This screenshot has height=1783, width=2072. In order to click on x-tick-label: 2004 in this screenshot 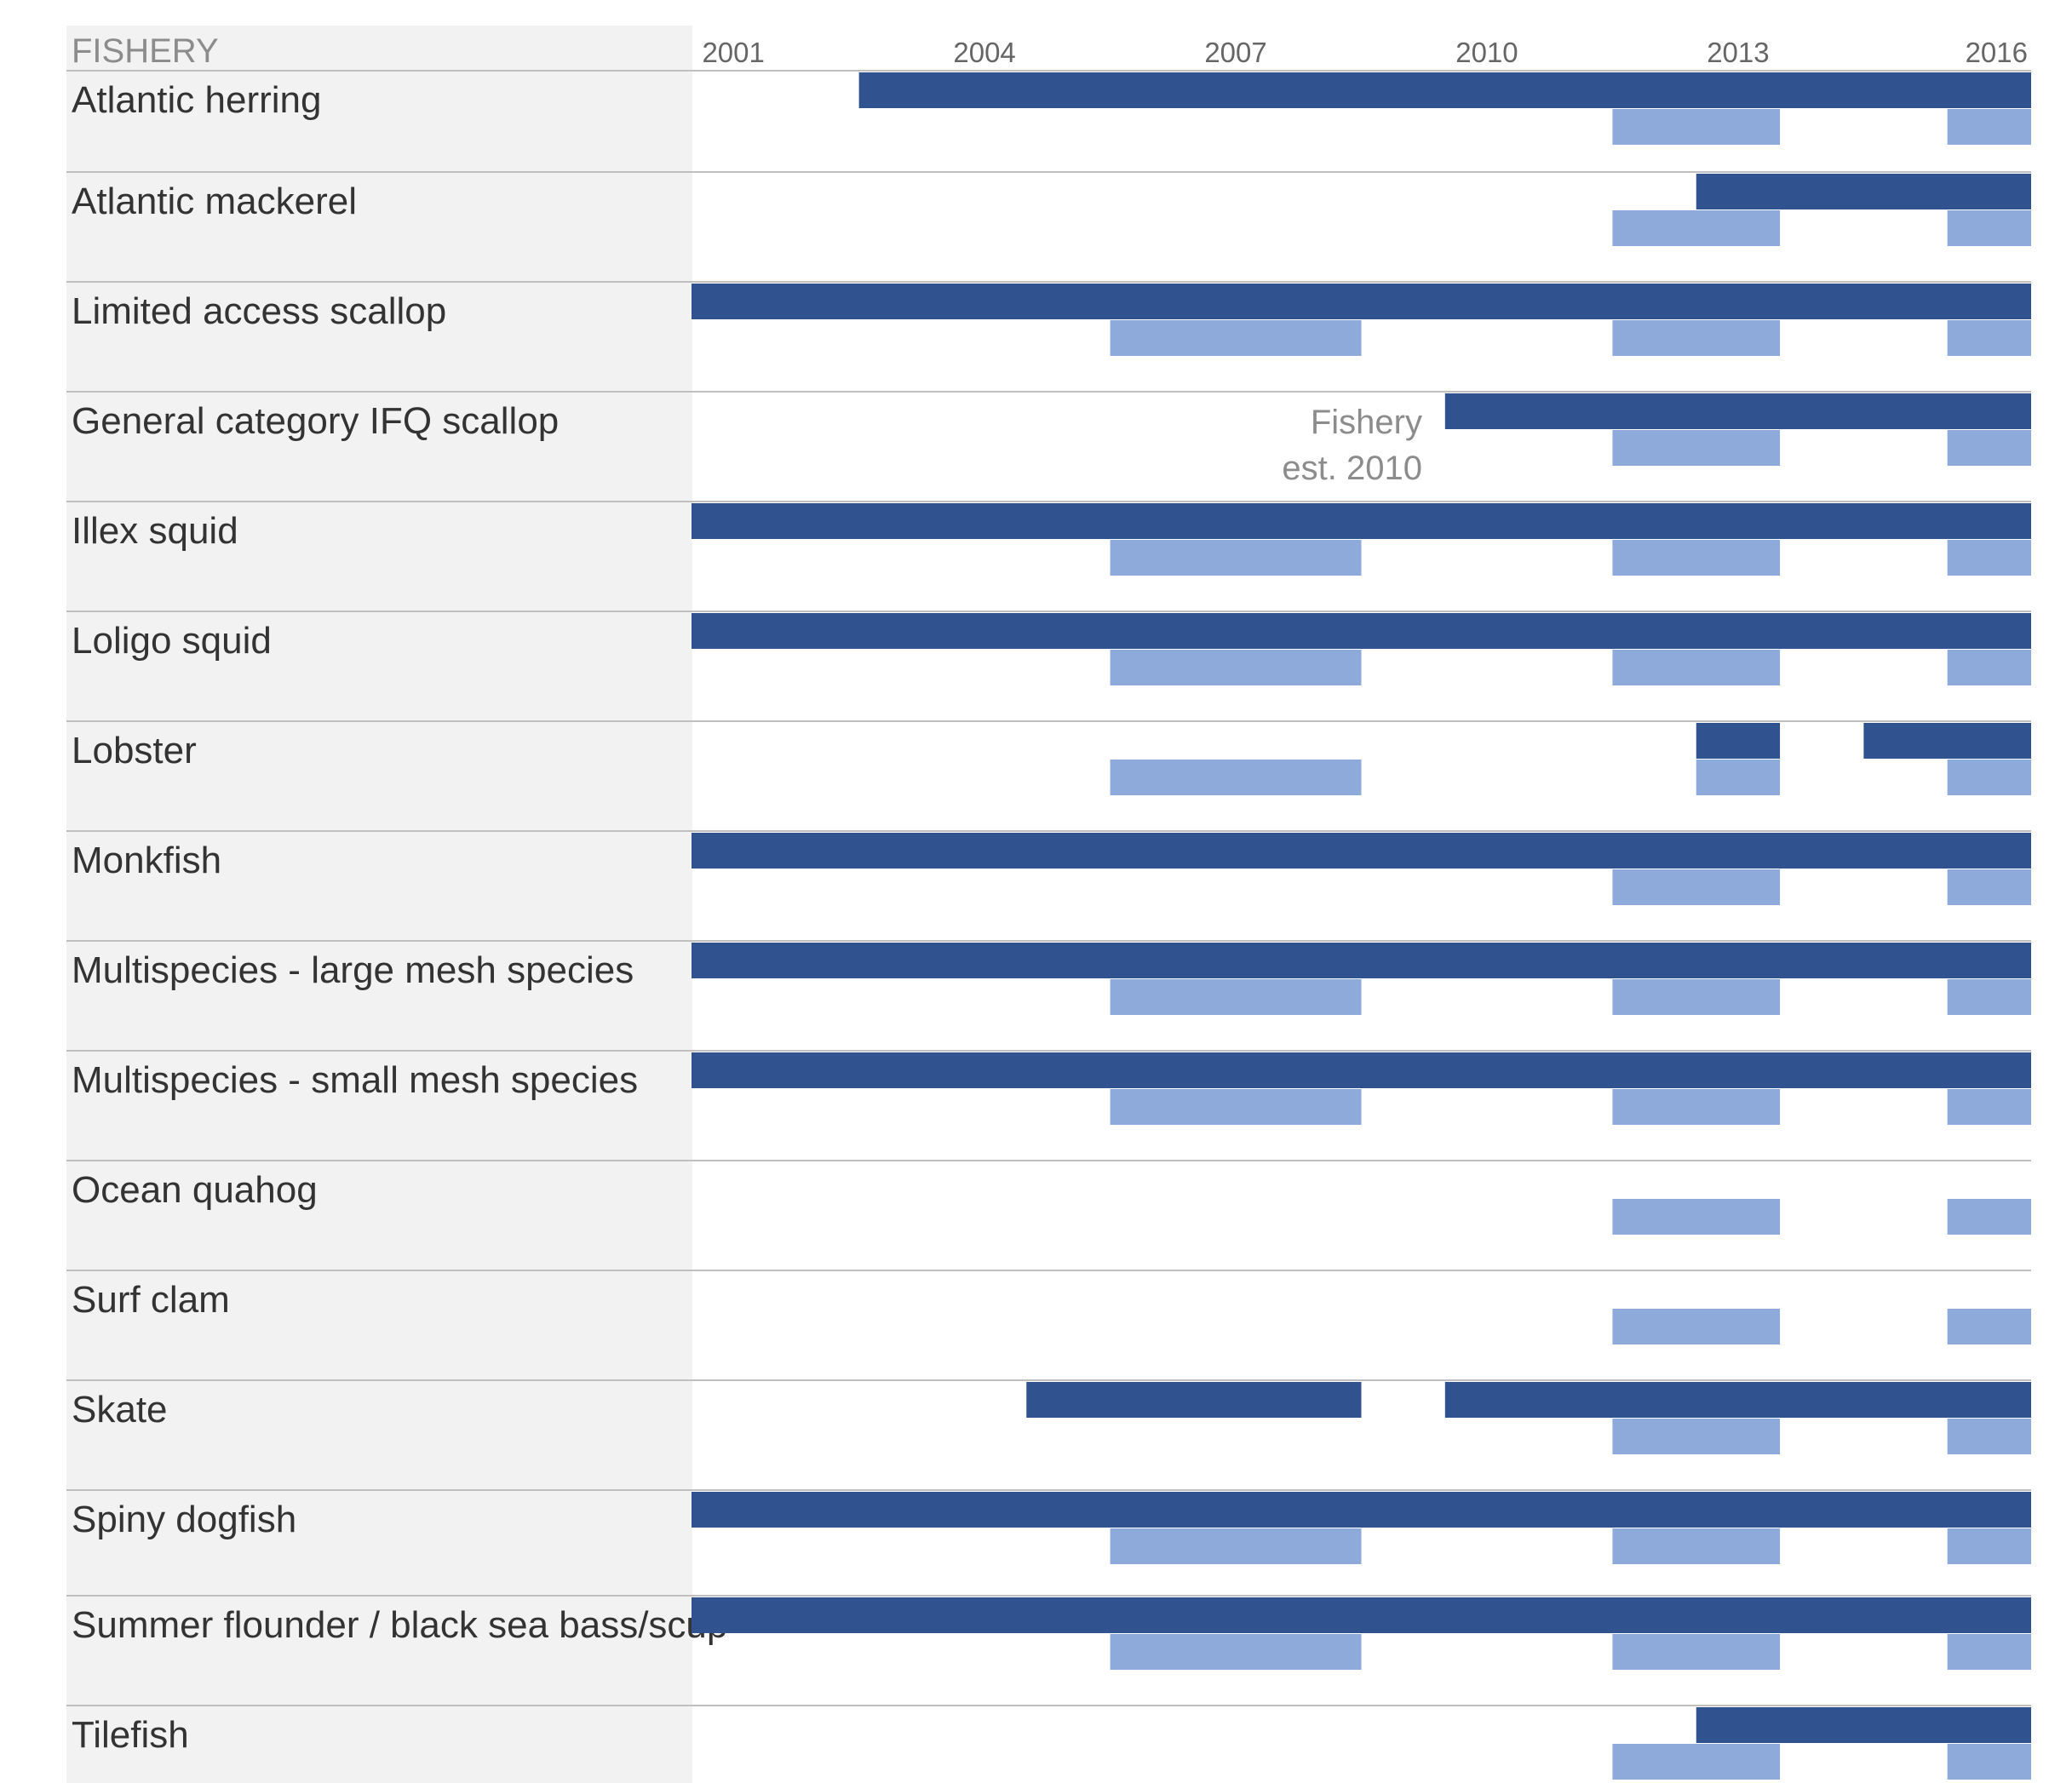, I will do `click(984, 52)`.